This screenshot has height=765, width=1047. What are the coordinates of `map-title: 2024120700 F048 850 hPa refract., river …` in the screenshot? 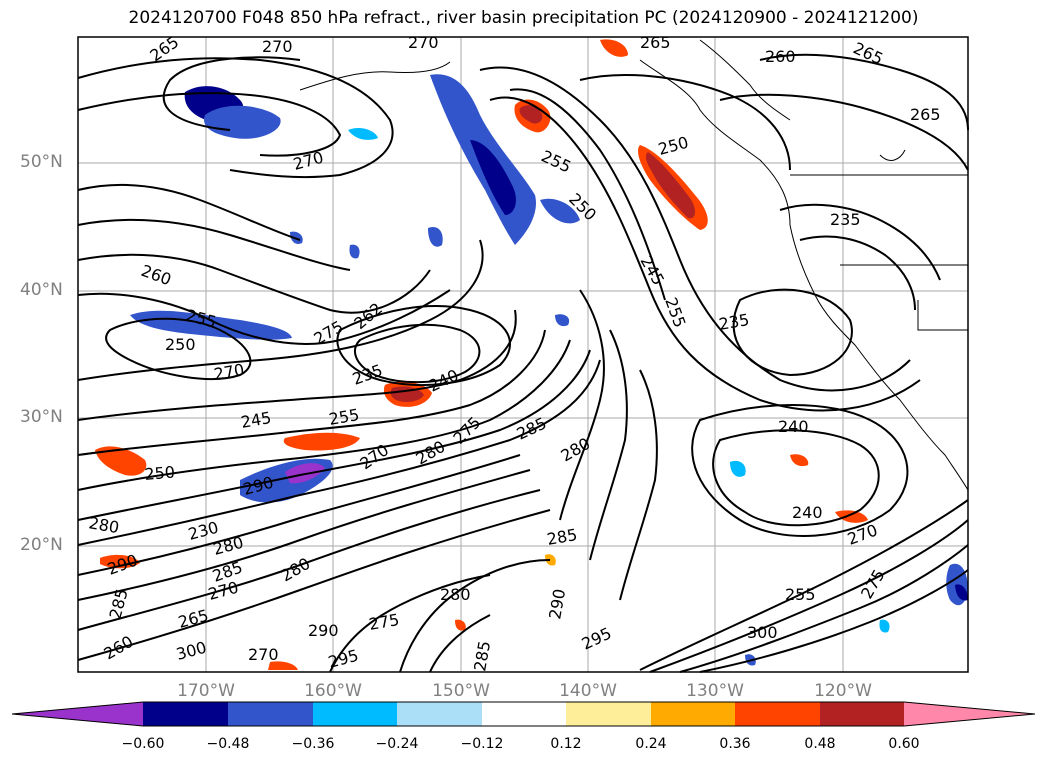 It's located at (523, 18).